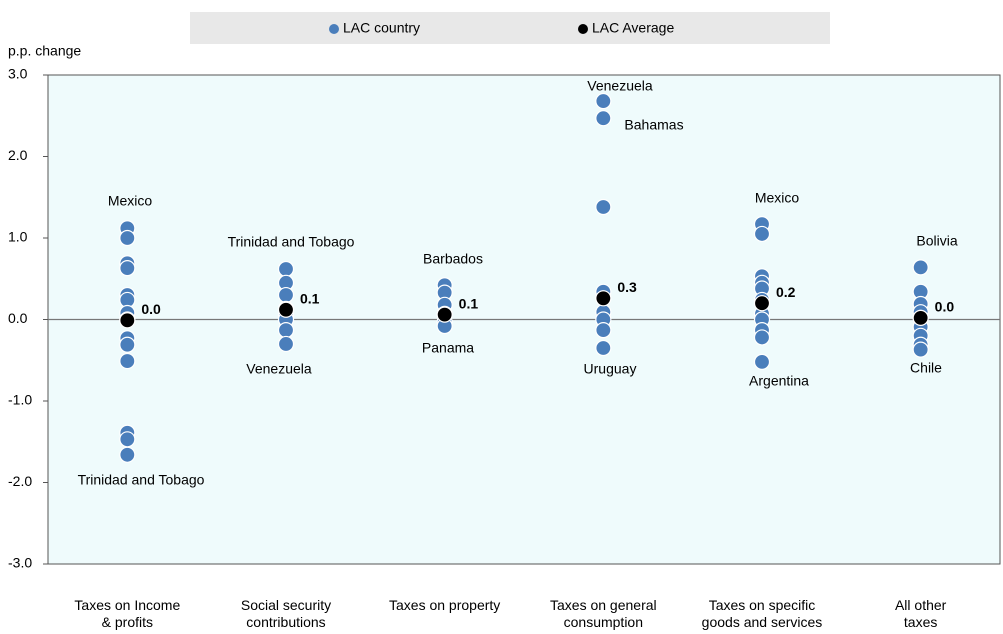 Image resolution: width=1003 pixels, height=634 pixels. I want to click on y-axis-label: p.p. change, so click(44, 51).